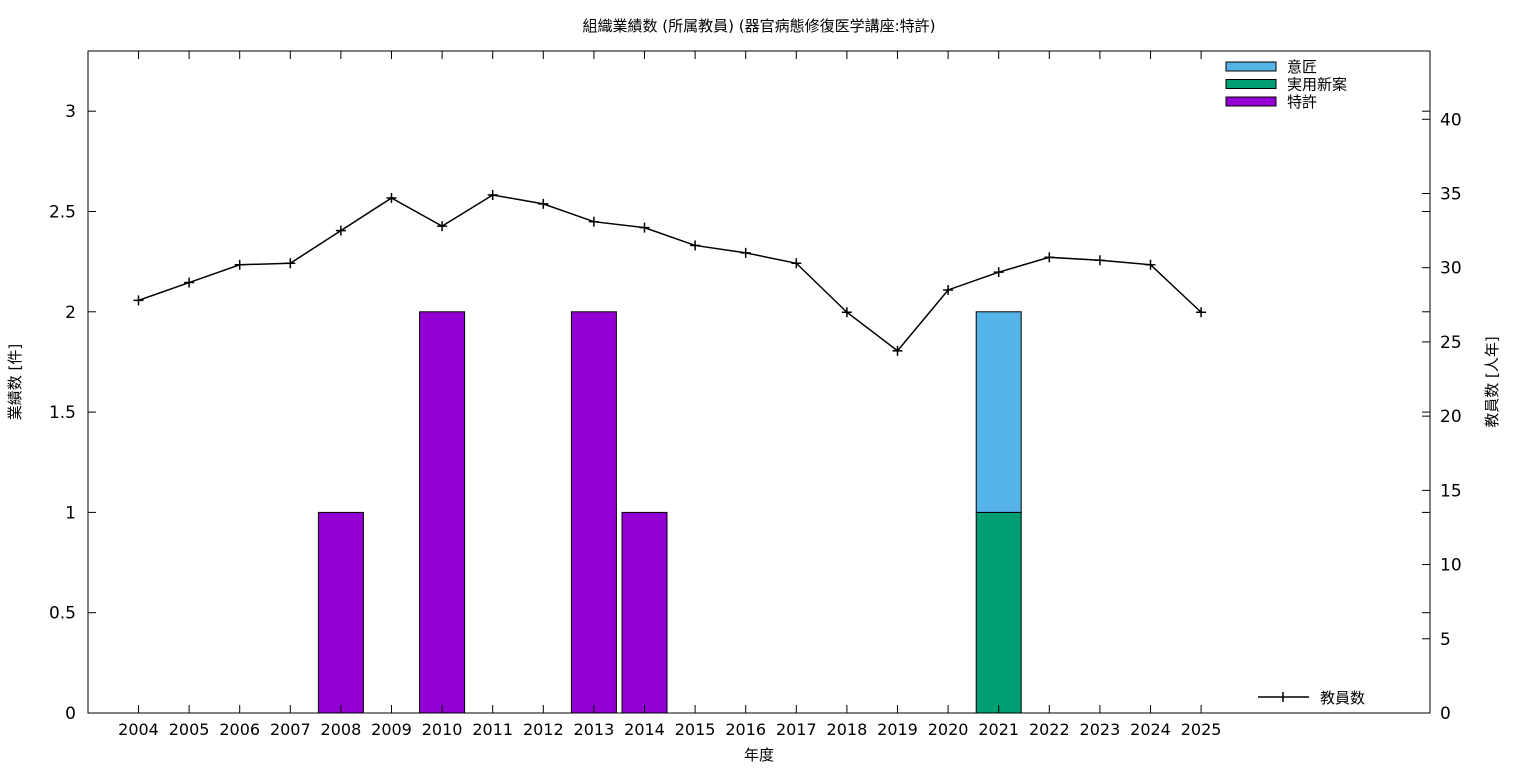 The image size is (1536, 768). What do you see at coordinates (290, 729) in the screenshot?
I see `x-tick-label: 2007` at bounding box center [290, 729].